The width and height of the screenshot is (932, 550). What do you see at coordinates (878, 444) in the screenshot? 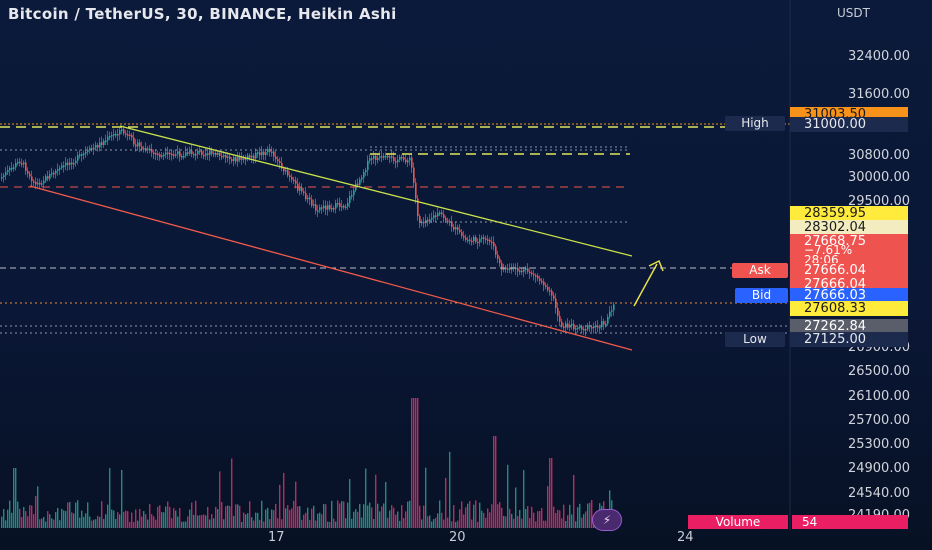
I see `price-axis-label: 25300.00` at bounding box center [878, 444].